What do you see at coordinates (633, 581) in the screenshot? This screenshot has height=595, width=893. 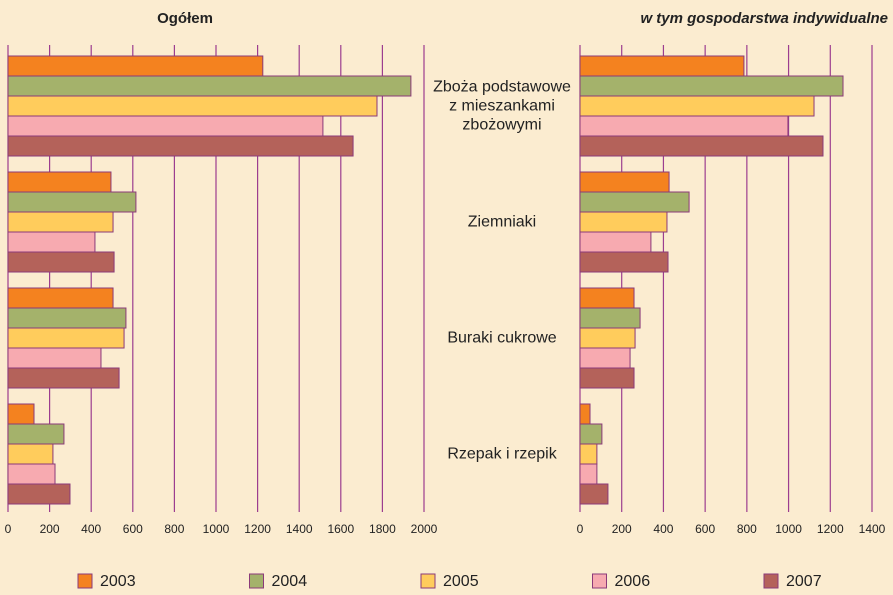 I see `legend-label: 2006` at bounding box center [633, 581].